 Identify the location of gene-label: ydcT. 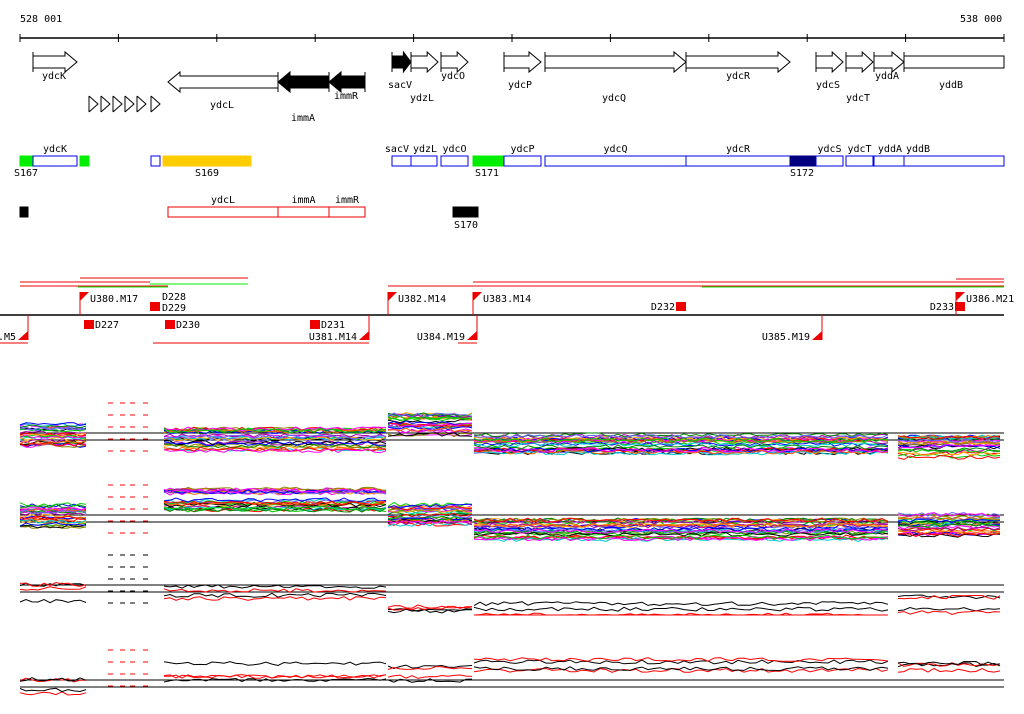
(858, 98).